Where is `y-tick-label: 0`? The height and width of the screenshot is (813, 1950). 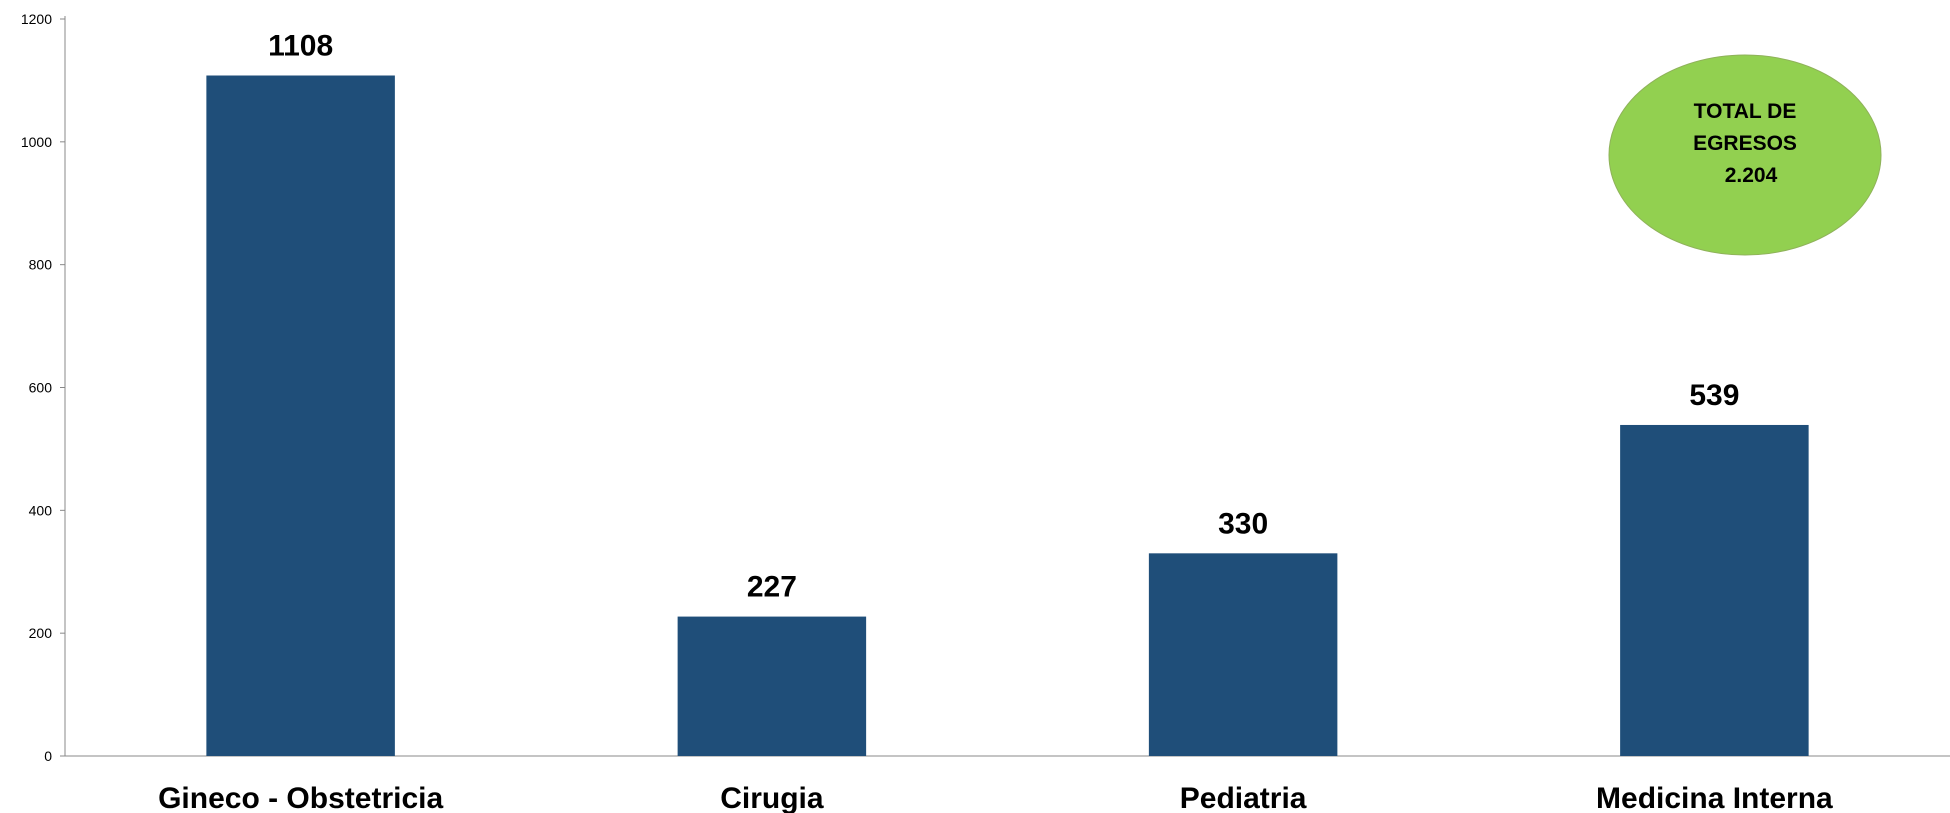 y-tick-label: 0 is located at coordinates (48, 756).